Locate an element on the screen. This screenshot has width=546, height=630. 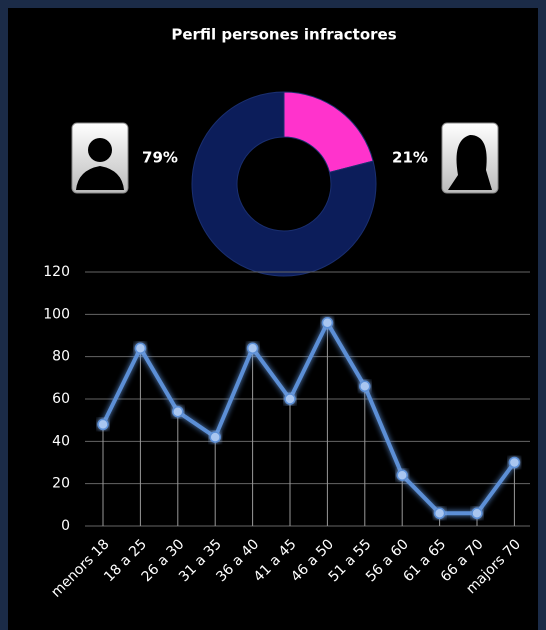
chart-title: Perfil persones infractores is located at coordinates (283, 35).